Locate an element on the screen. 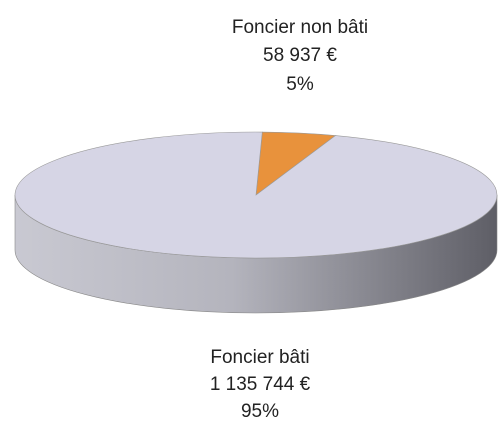 This screenshot has width=499, height=428. slice-label: Foncier non bâti is located at coordinates (300, 27).